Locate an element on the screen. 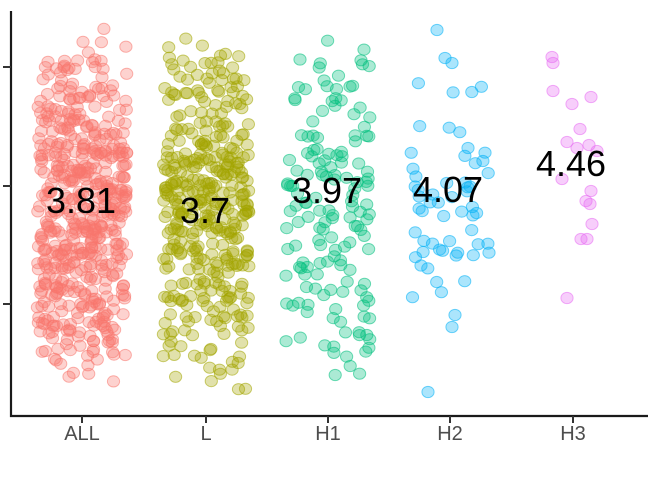 The width and height of the screenshot is (661, 484). x-axis-label-h1: H1 is located at coordinates (328, 434).